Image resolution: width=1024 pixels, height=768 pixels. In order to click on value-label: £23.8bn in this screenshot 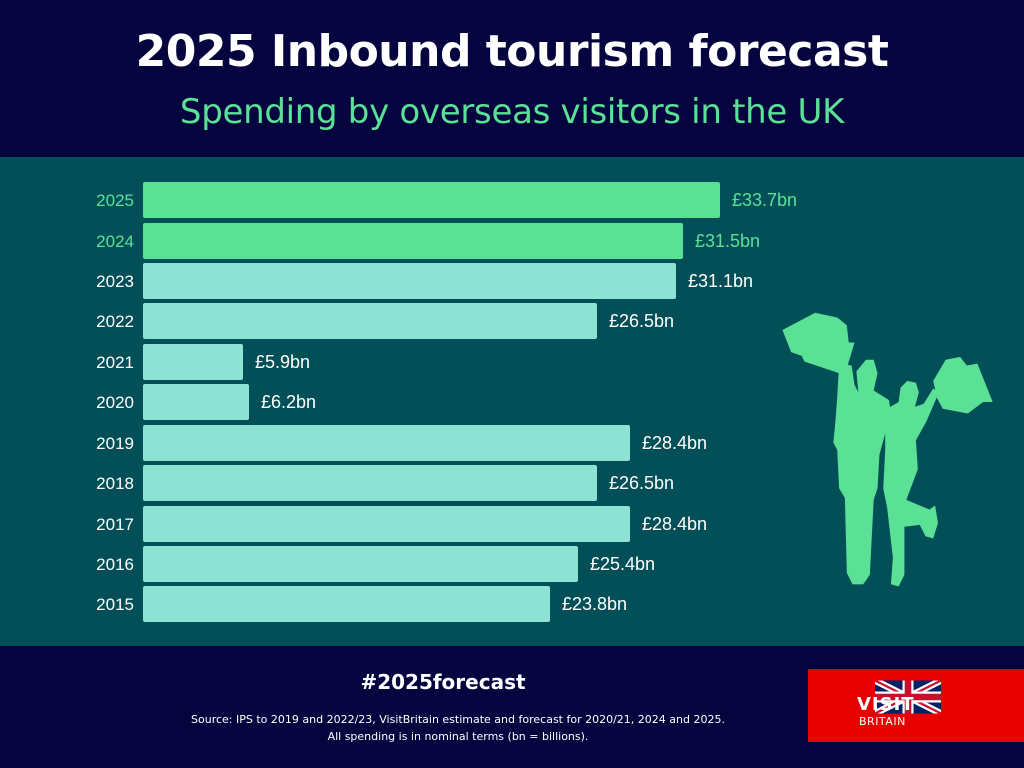, I will do `click(595, 604)`.